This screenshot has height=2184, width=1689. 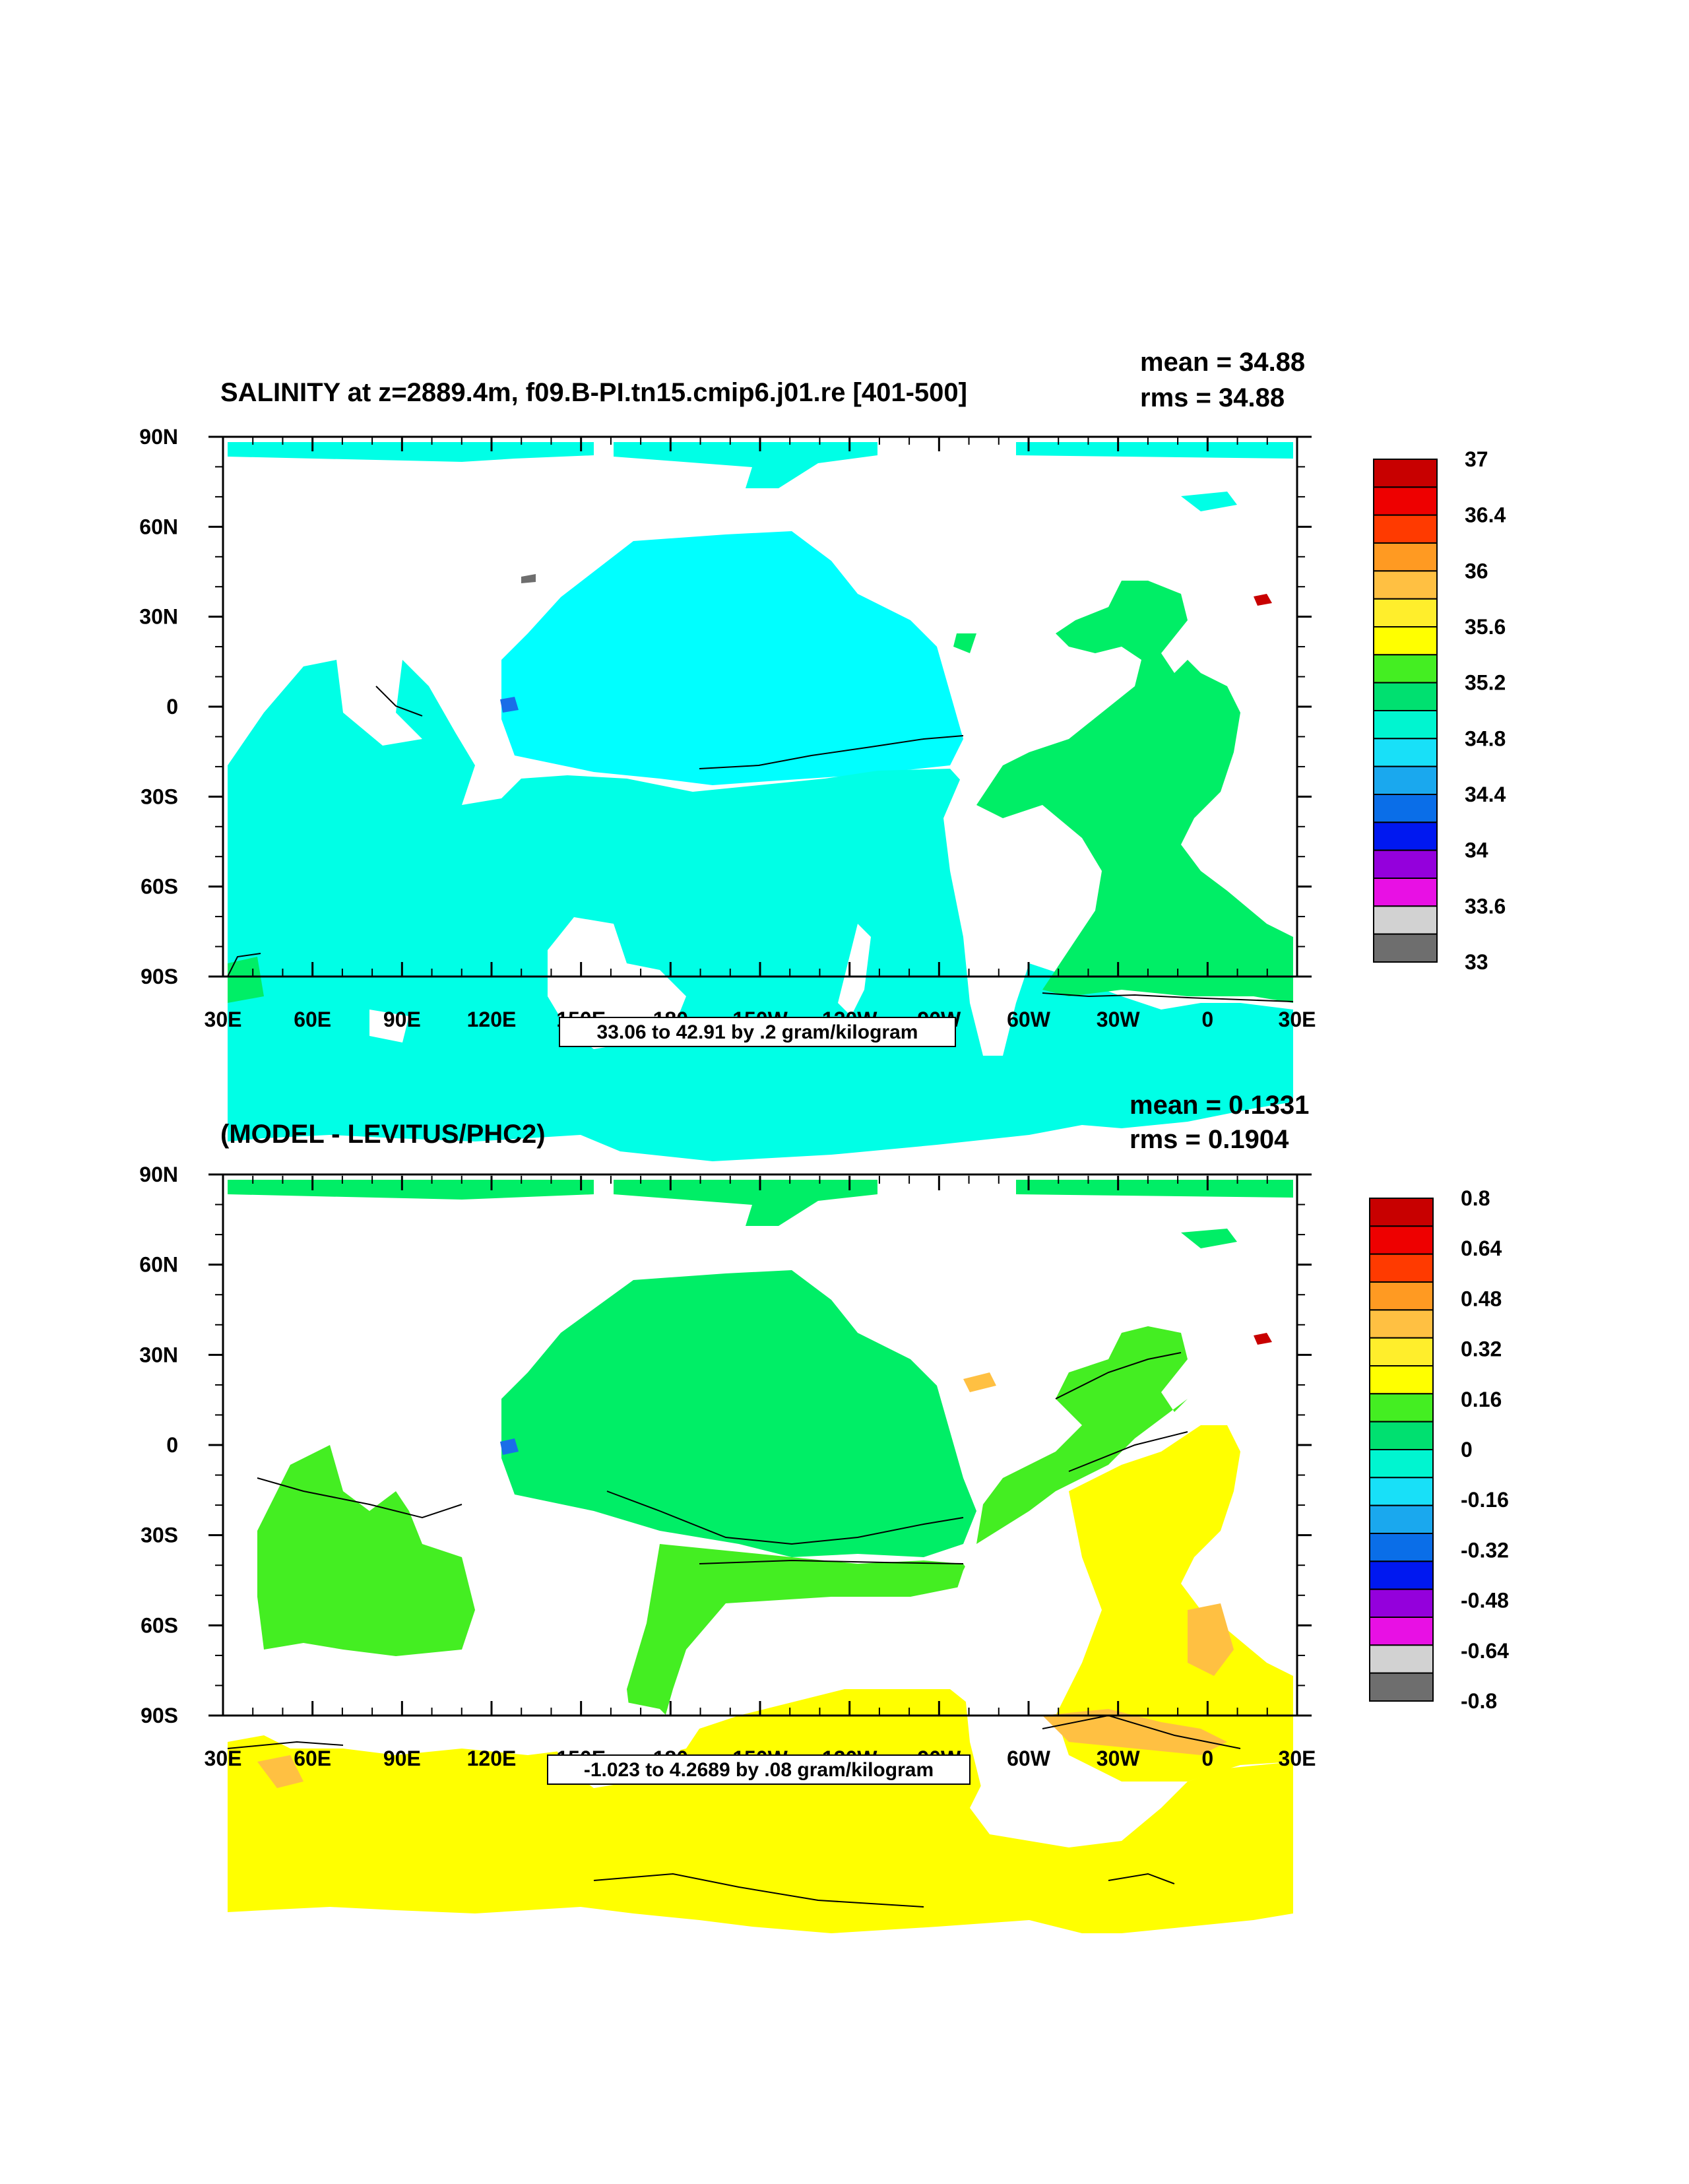 I want to click on colorbar-label: 37, so click(x=1477, y=459).